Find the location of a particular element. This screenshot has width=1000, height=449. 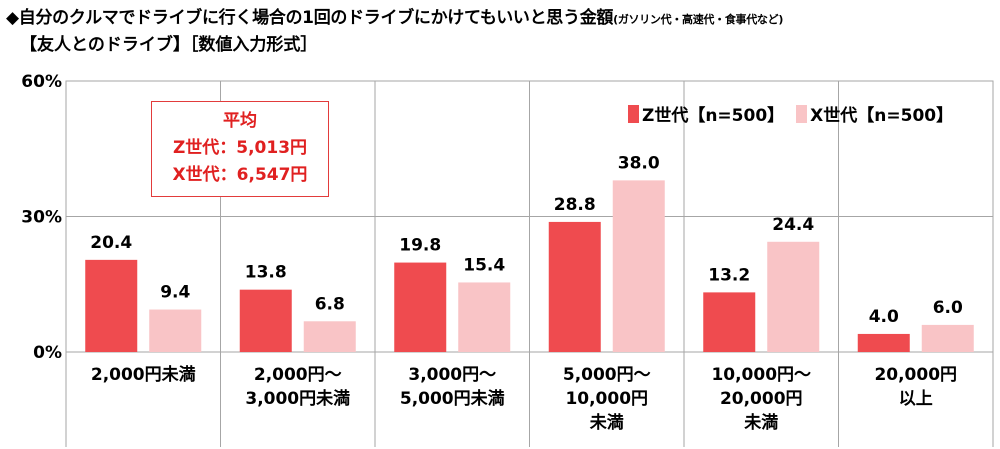

average-box: 平均 Z世代：5,013円 X世代：6,547円 is located at coordinates (240, 149).